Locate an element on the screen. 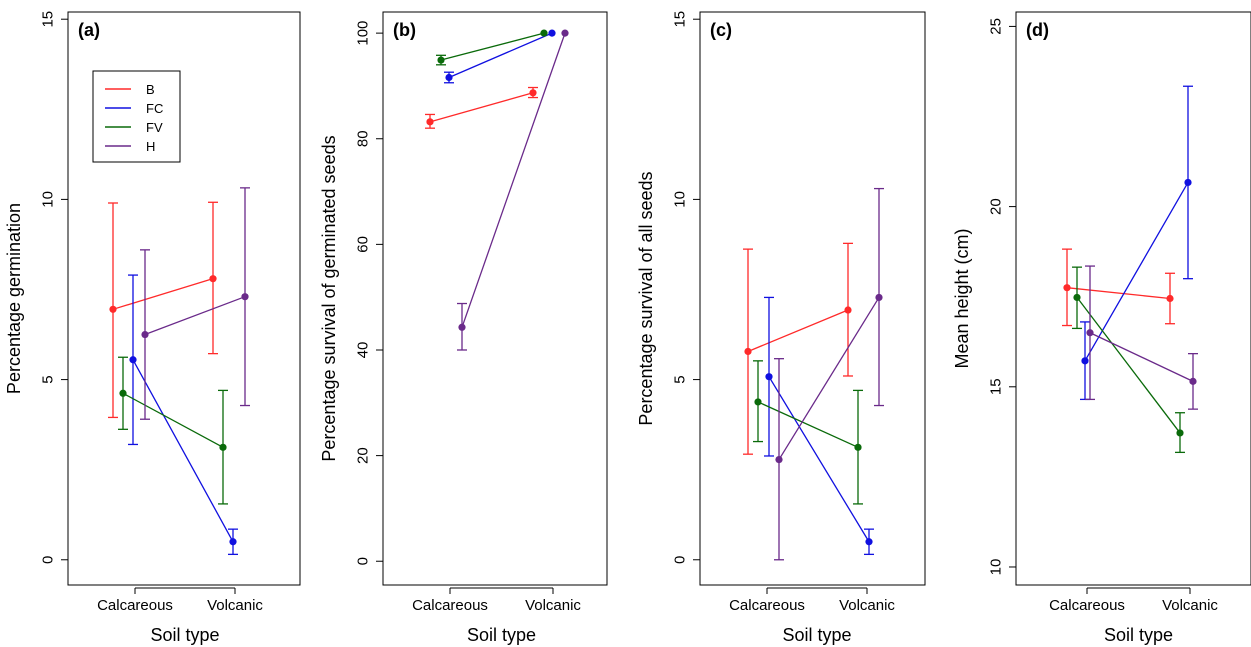 The image size is (1251, 647). panel-label: (c) is located at coordinates (721, 30).